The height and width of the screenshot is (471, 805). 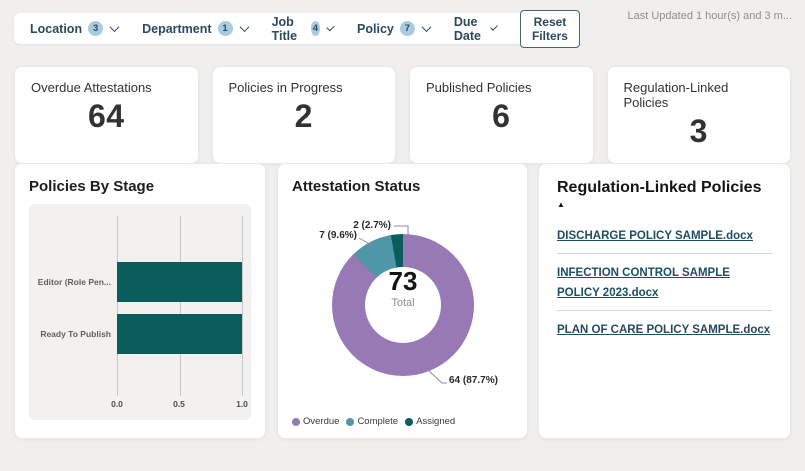 I want to click on kpi-label: Regulation-Linked Policies, so click(x=676, y=95).